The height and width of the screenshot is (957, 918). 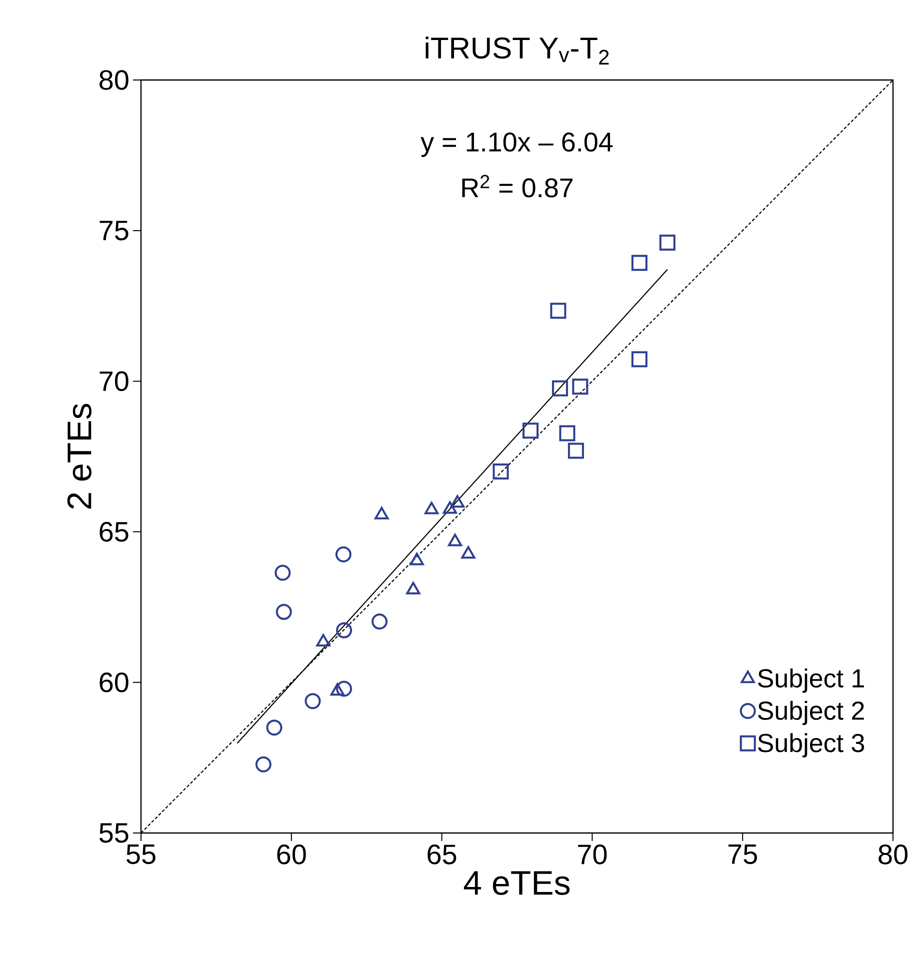 What do you see at coordinates (114, 230) in the screenshot?
I see `y-tick-label: 75` at bounding box center [114, 230].